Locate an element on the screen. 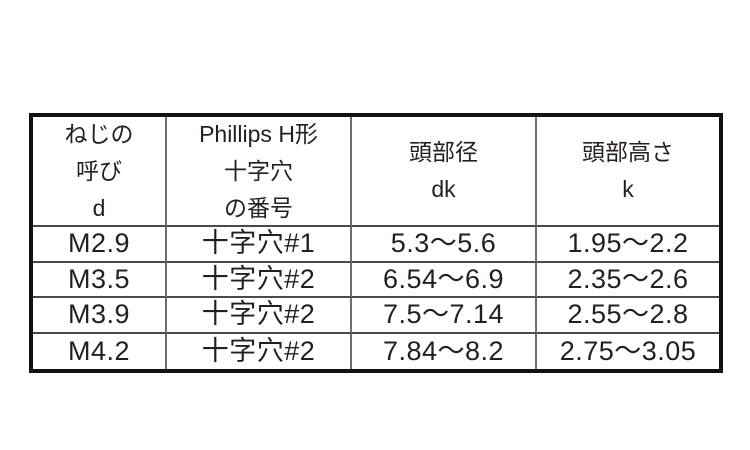 The width and height of the screenshot is (750, 450). table-cell-head-diameter: 7.5～7.14 is located at coordinates (444, 316).